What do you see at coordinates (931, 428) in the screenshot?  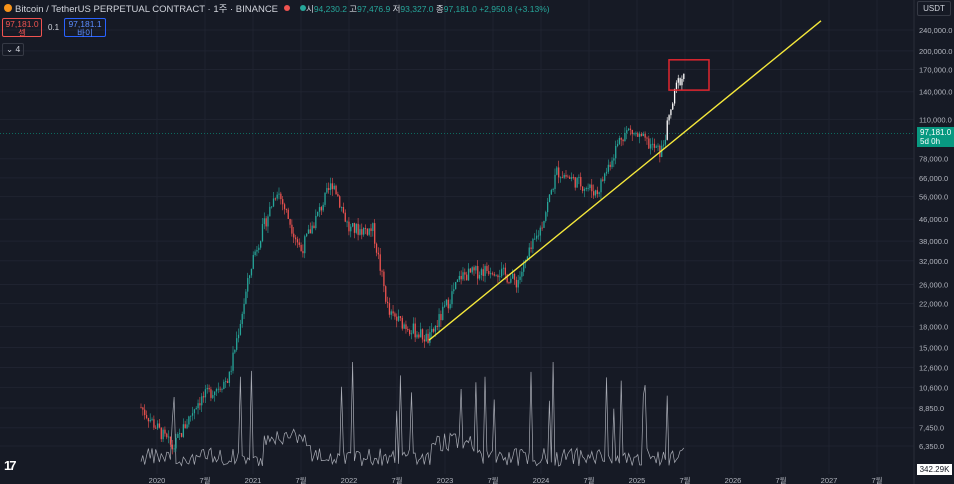 I see `price-tick-label: 7,450.0` at bounding box center [931, 428].